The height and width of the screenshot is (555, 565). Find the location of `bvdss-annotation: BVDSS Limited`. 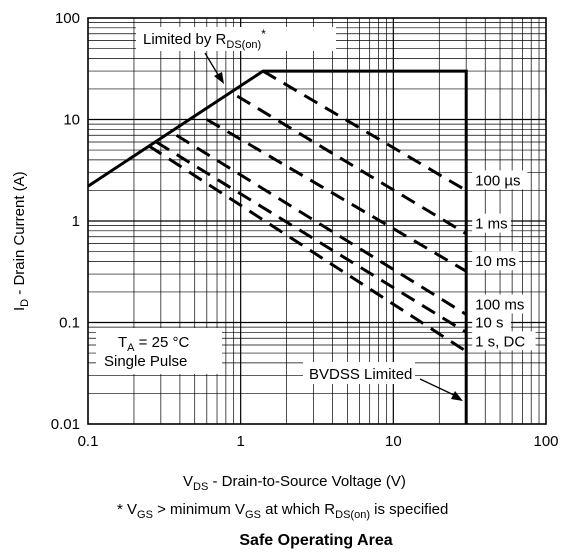

bvdss-annotation: BVDSS Limited is located at coordinates (360, 374).